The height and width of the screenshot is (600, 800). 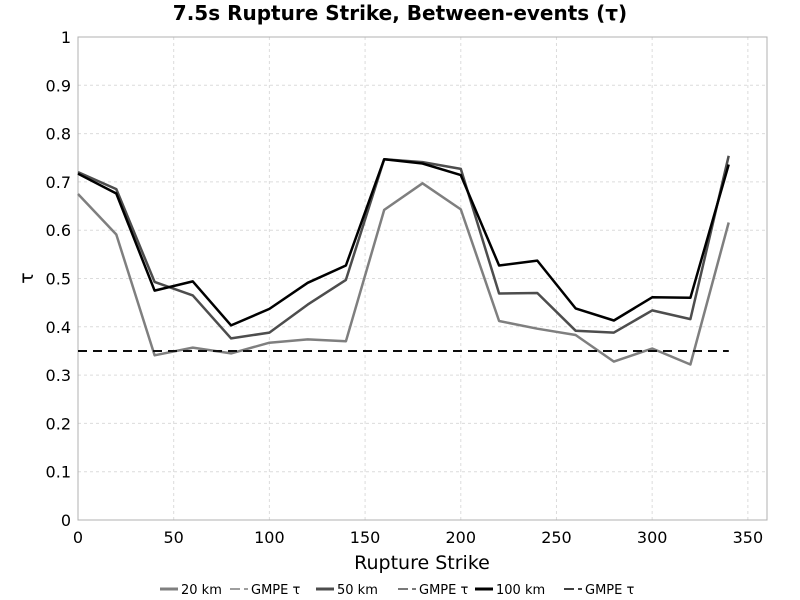 I want to click on y-tick-label: 0.5, so click(x=58, y=279).